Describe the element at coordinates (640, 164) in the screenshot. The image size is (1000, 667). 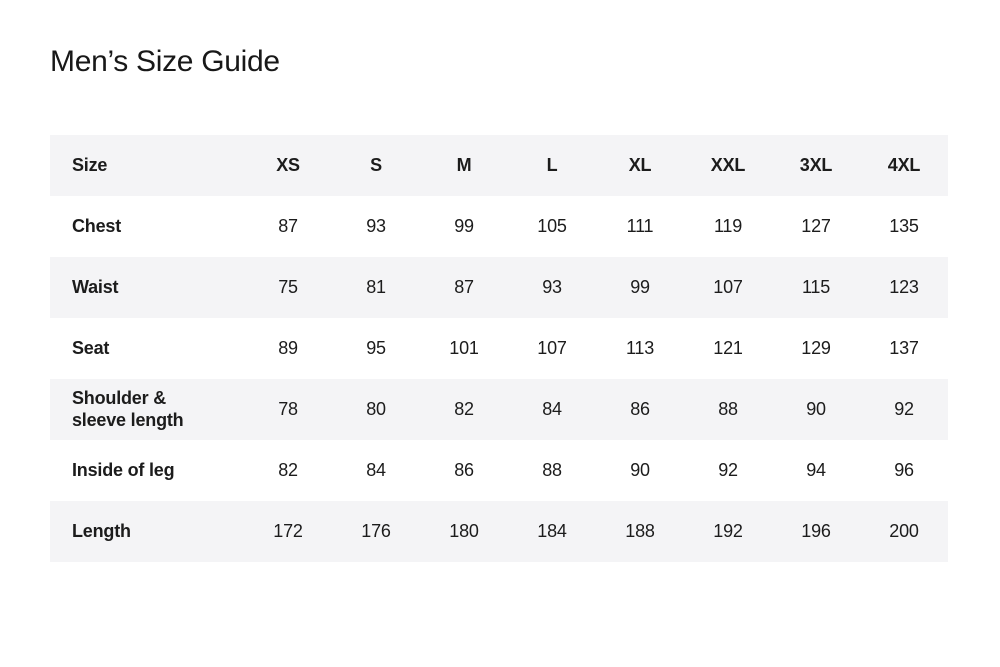
I see `column-header: XL` at that location.